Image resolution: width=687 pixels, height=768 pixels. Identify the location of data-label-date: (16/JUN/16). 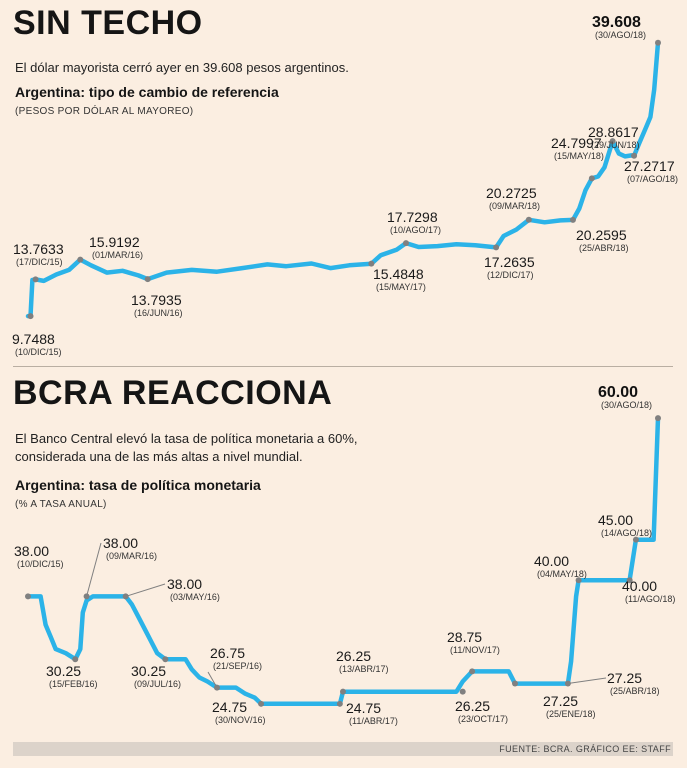
(158, 313).